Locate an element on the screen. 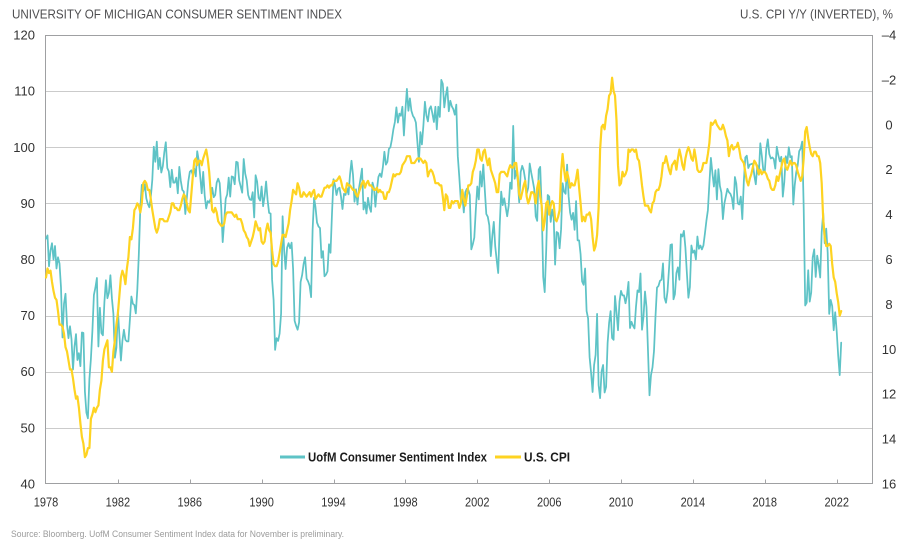 Image resolution: width=909 pixels, height=543 pixels. svg-text: 2018 is located at coordinates (765, 502).